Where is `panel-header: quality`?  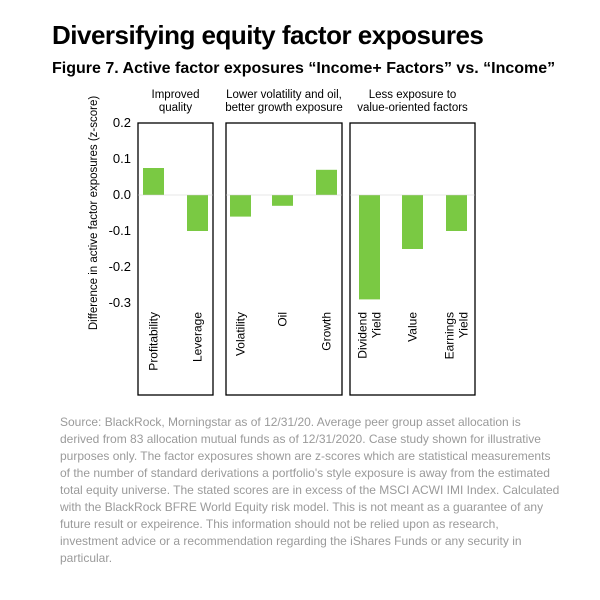 panel-header: quality is located at coordinates (175, 108).